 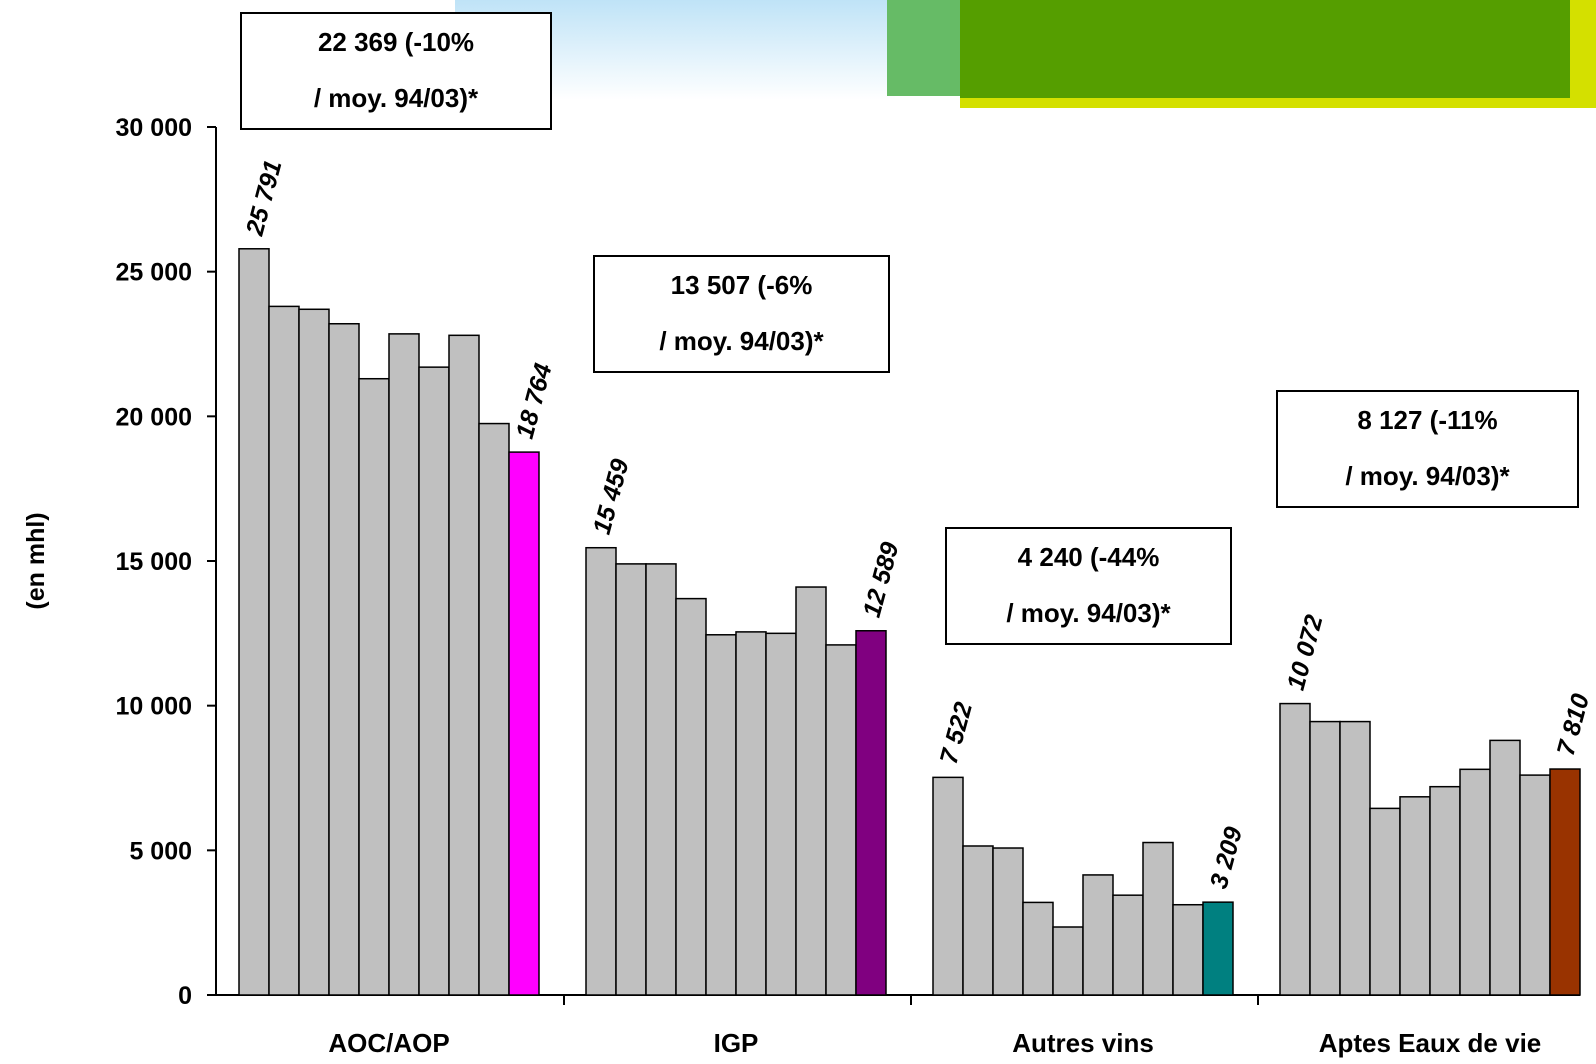 What do you see at coordinates (1573, 725) in the screenshot?
I see `data-label: 7 810` at bounding box center [1573, 725].